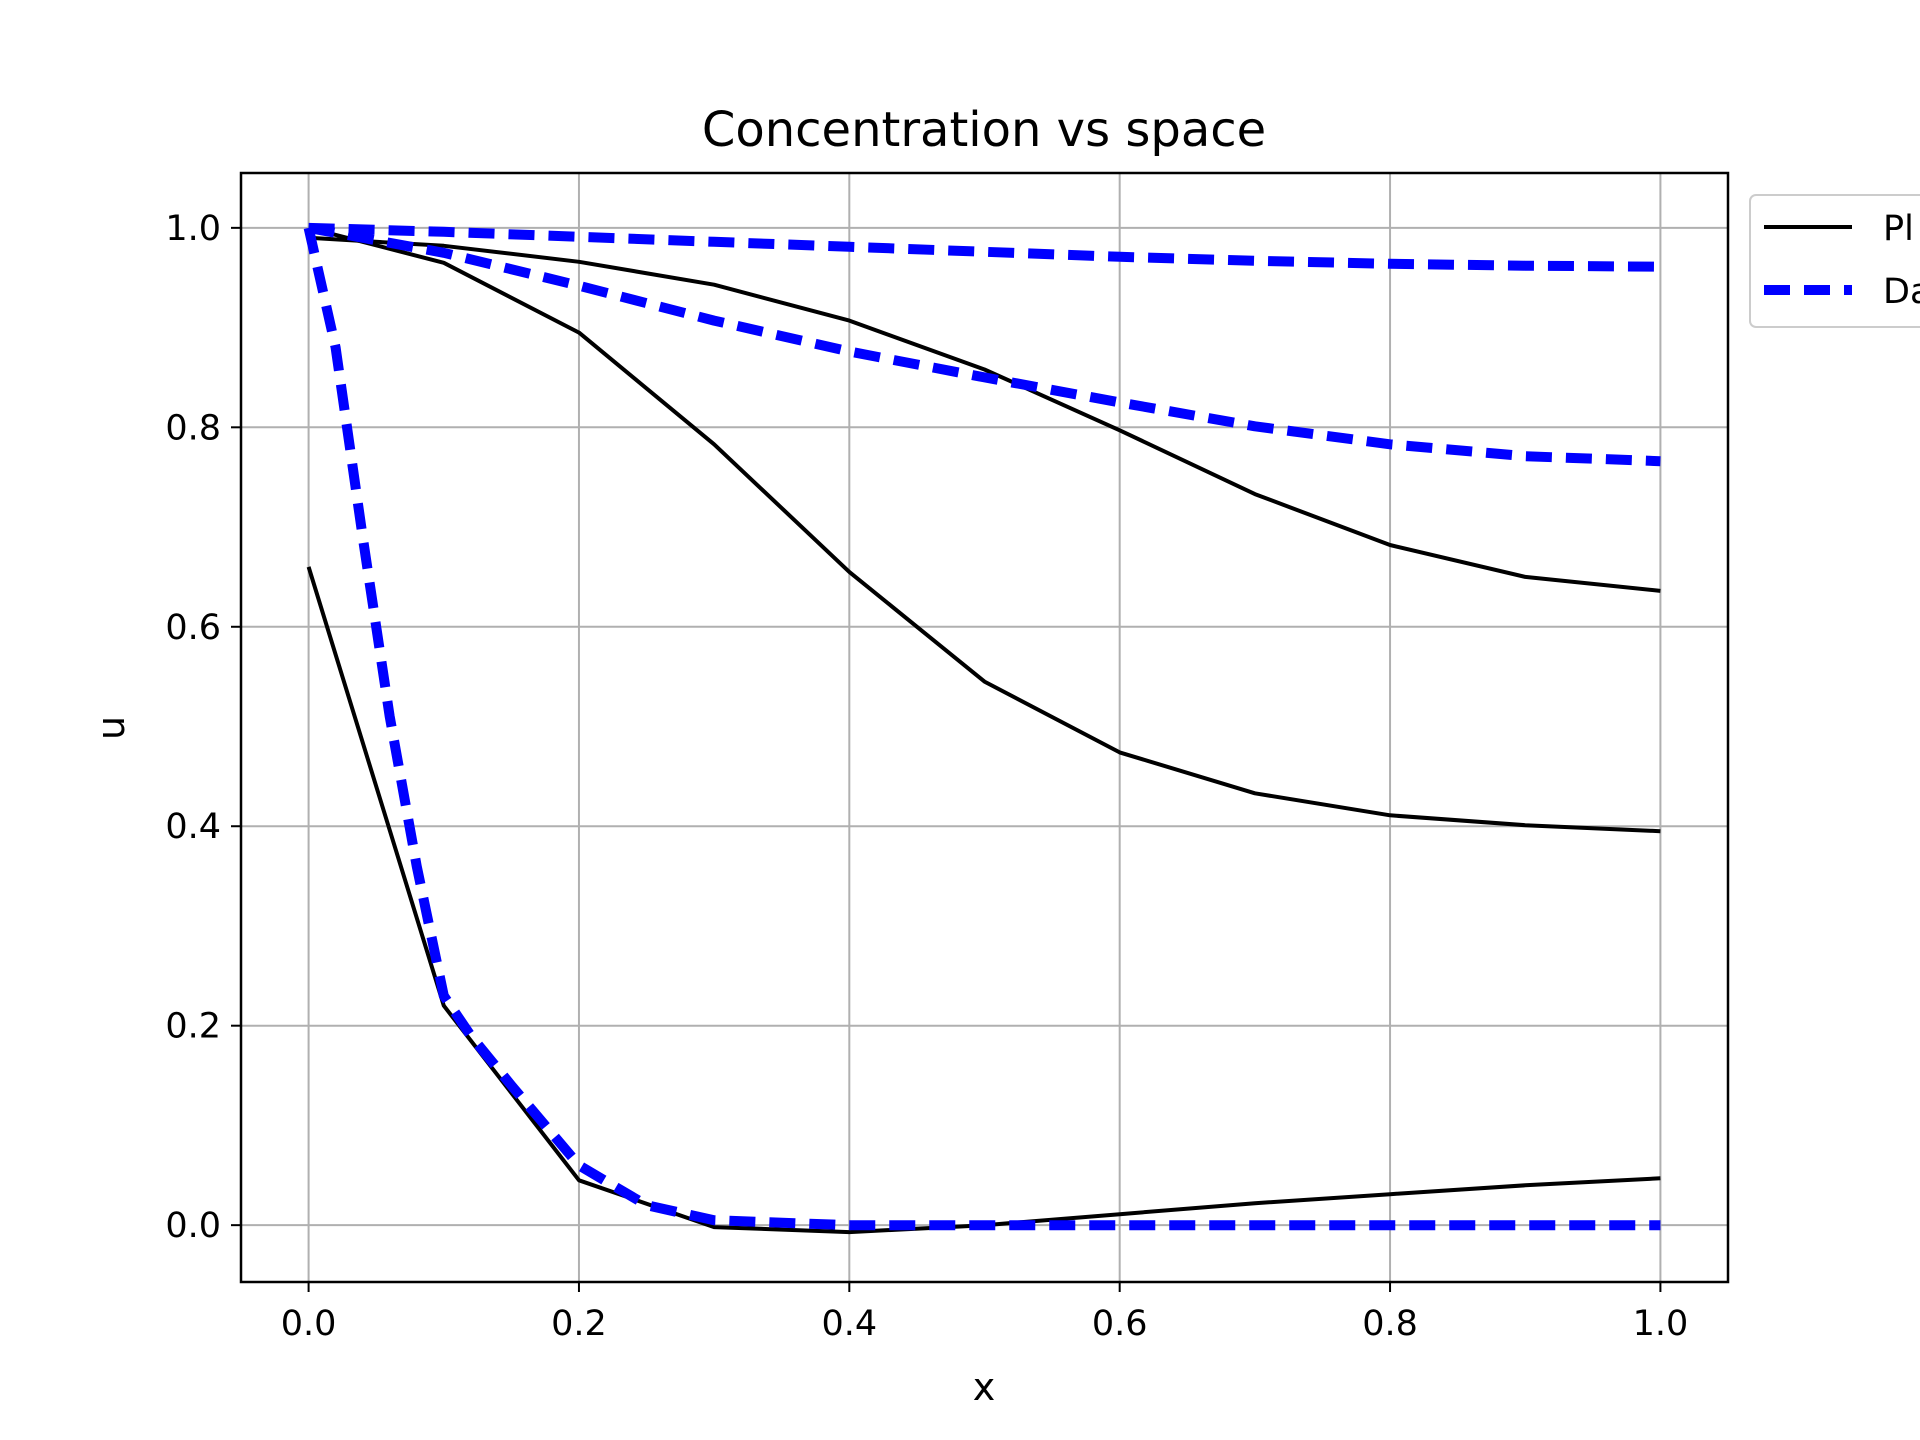  I want to click on chart-title: Concentration vs space, so click(984, 130).